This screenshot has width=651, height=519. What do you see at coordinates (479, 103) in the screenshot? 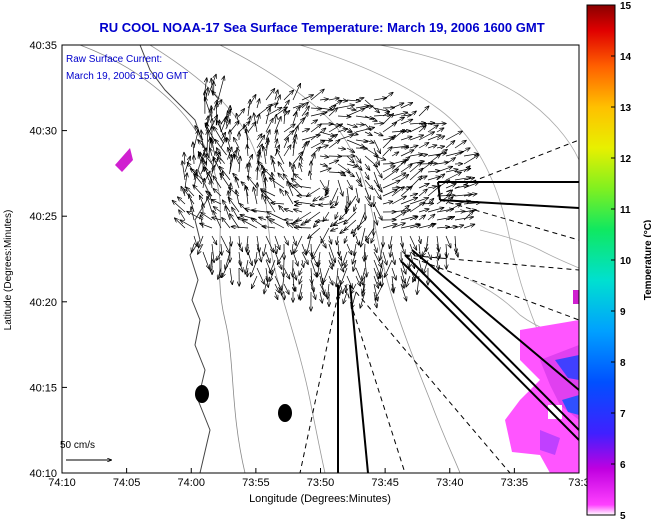
I see `bathymetry-contour` at bounding box center [479, 103].